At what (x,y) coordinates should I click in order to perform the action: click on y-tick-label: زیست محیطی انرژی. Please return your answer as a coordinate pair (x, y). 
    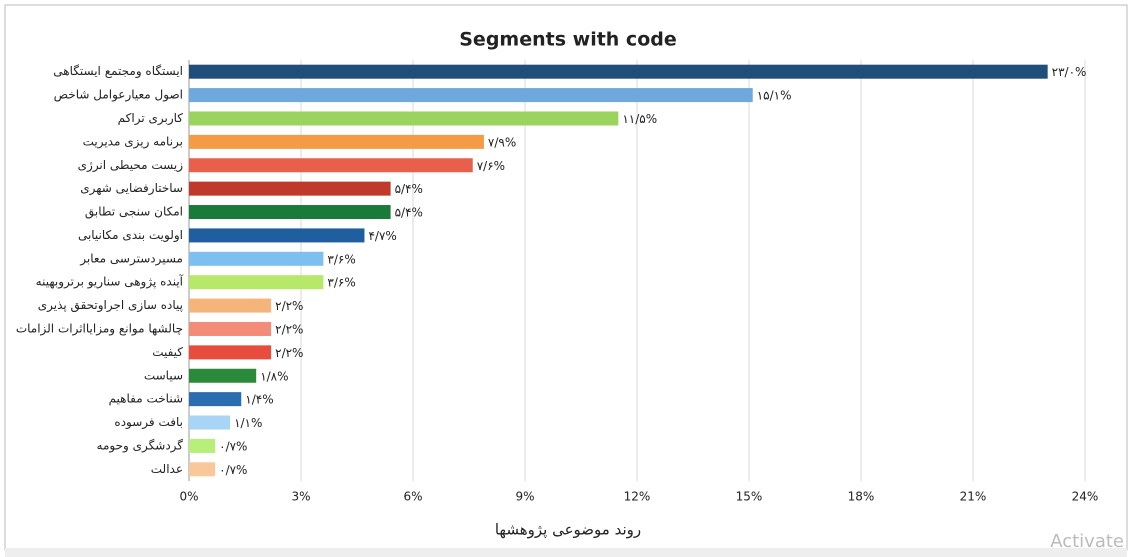
    Looking at the image, I should click on (131, 165).